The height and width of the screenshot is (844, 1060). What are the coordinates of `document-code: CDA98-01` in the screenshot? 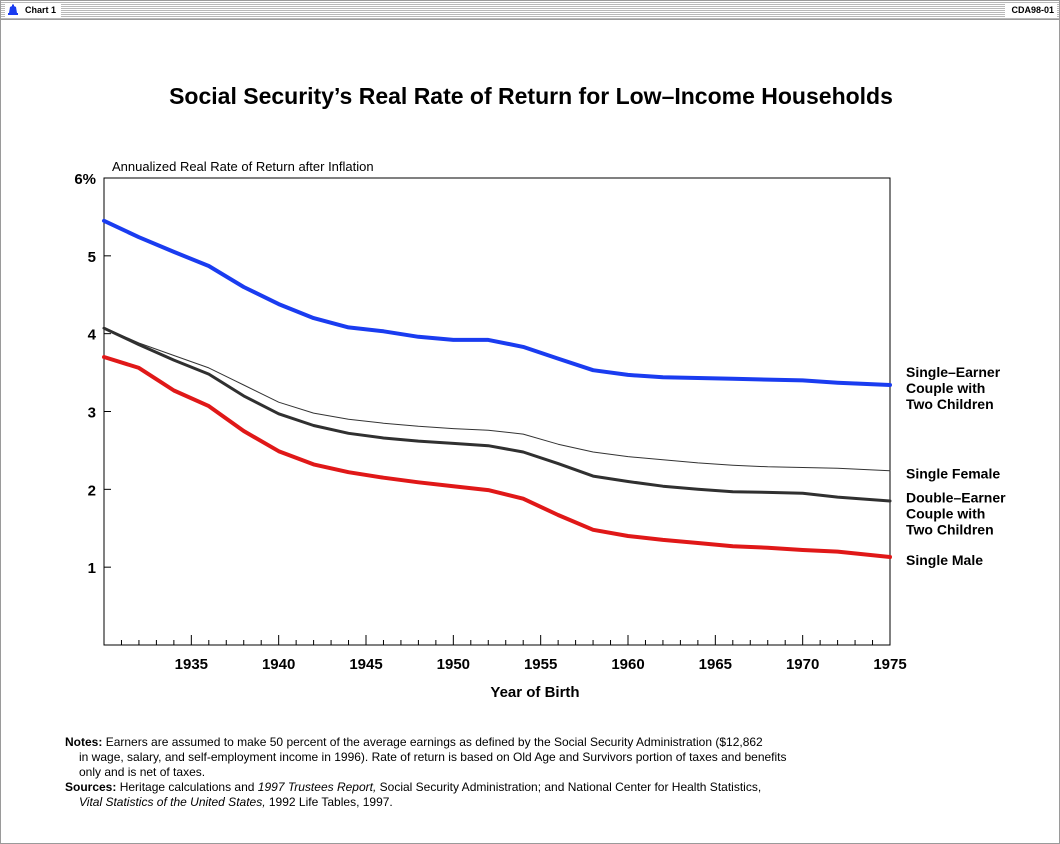 It's located at (1032, 10).